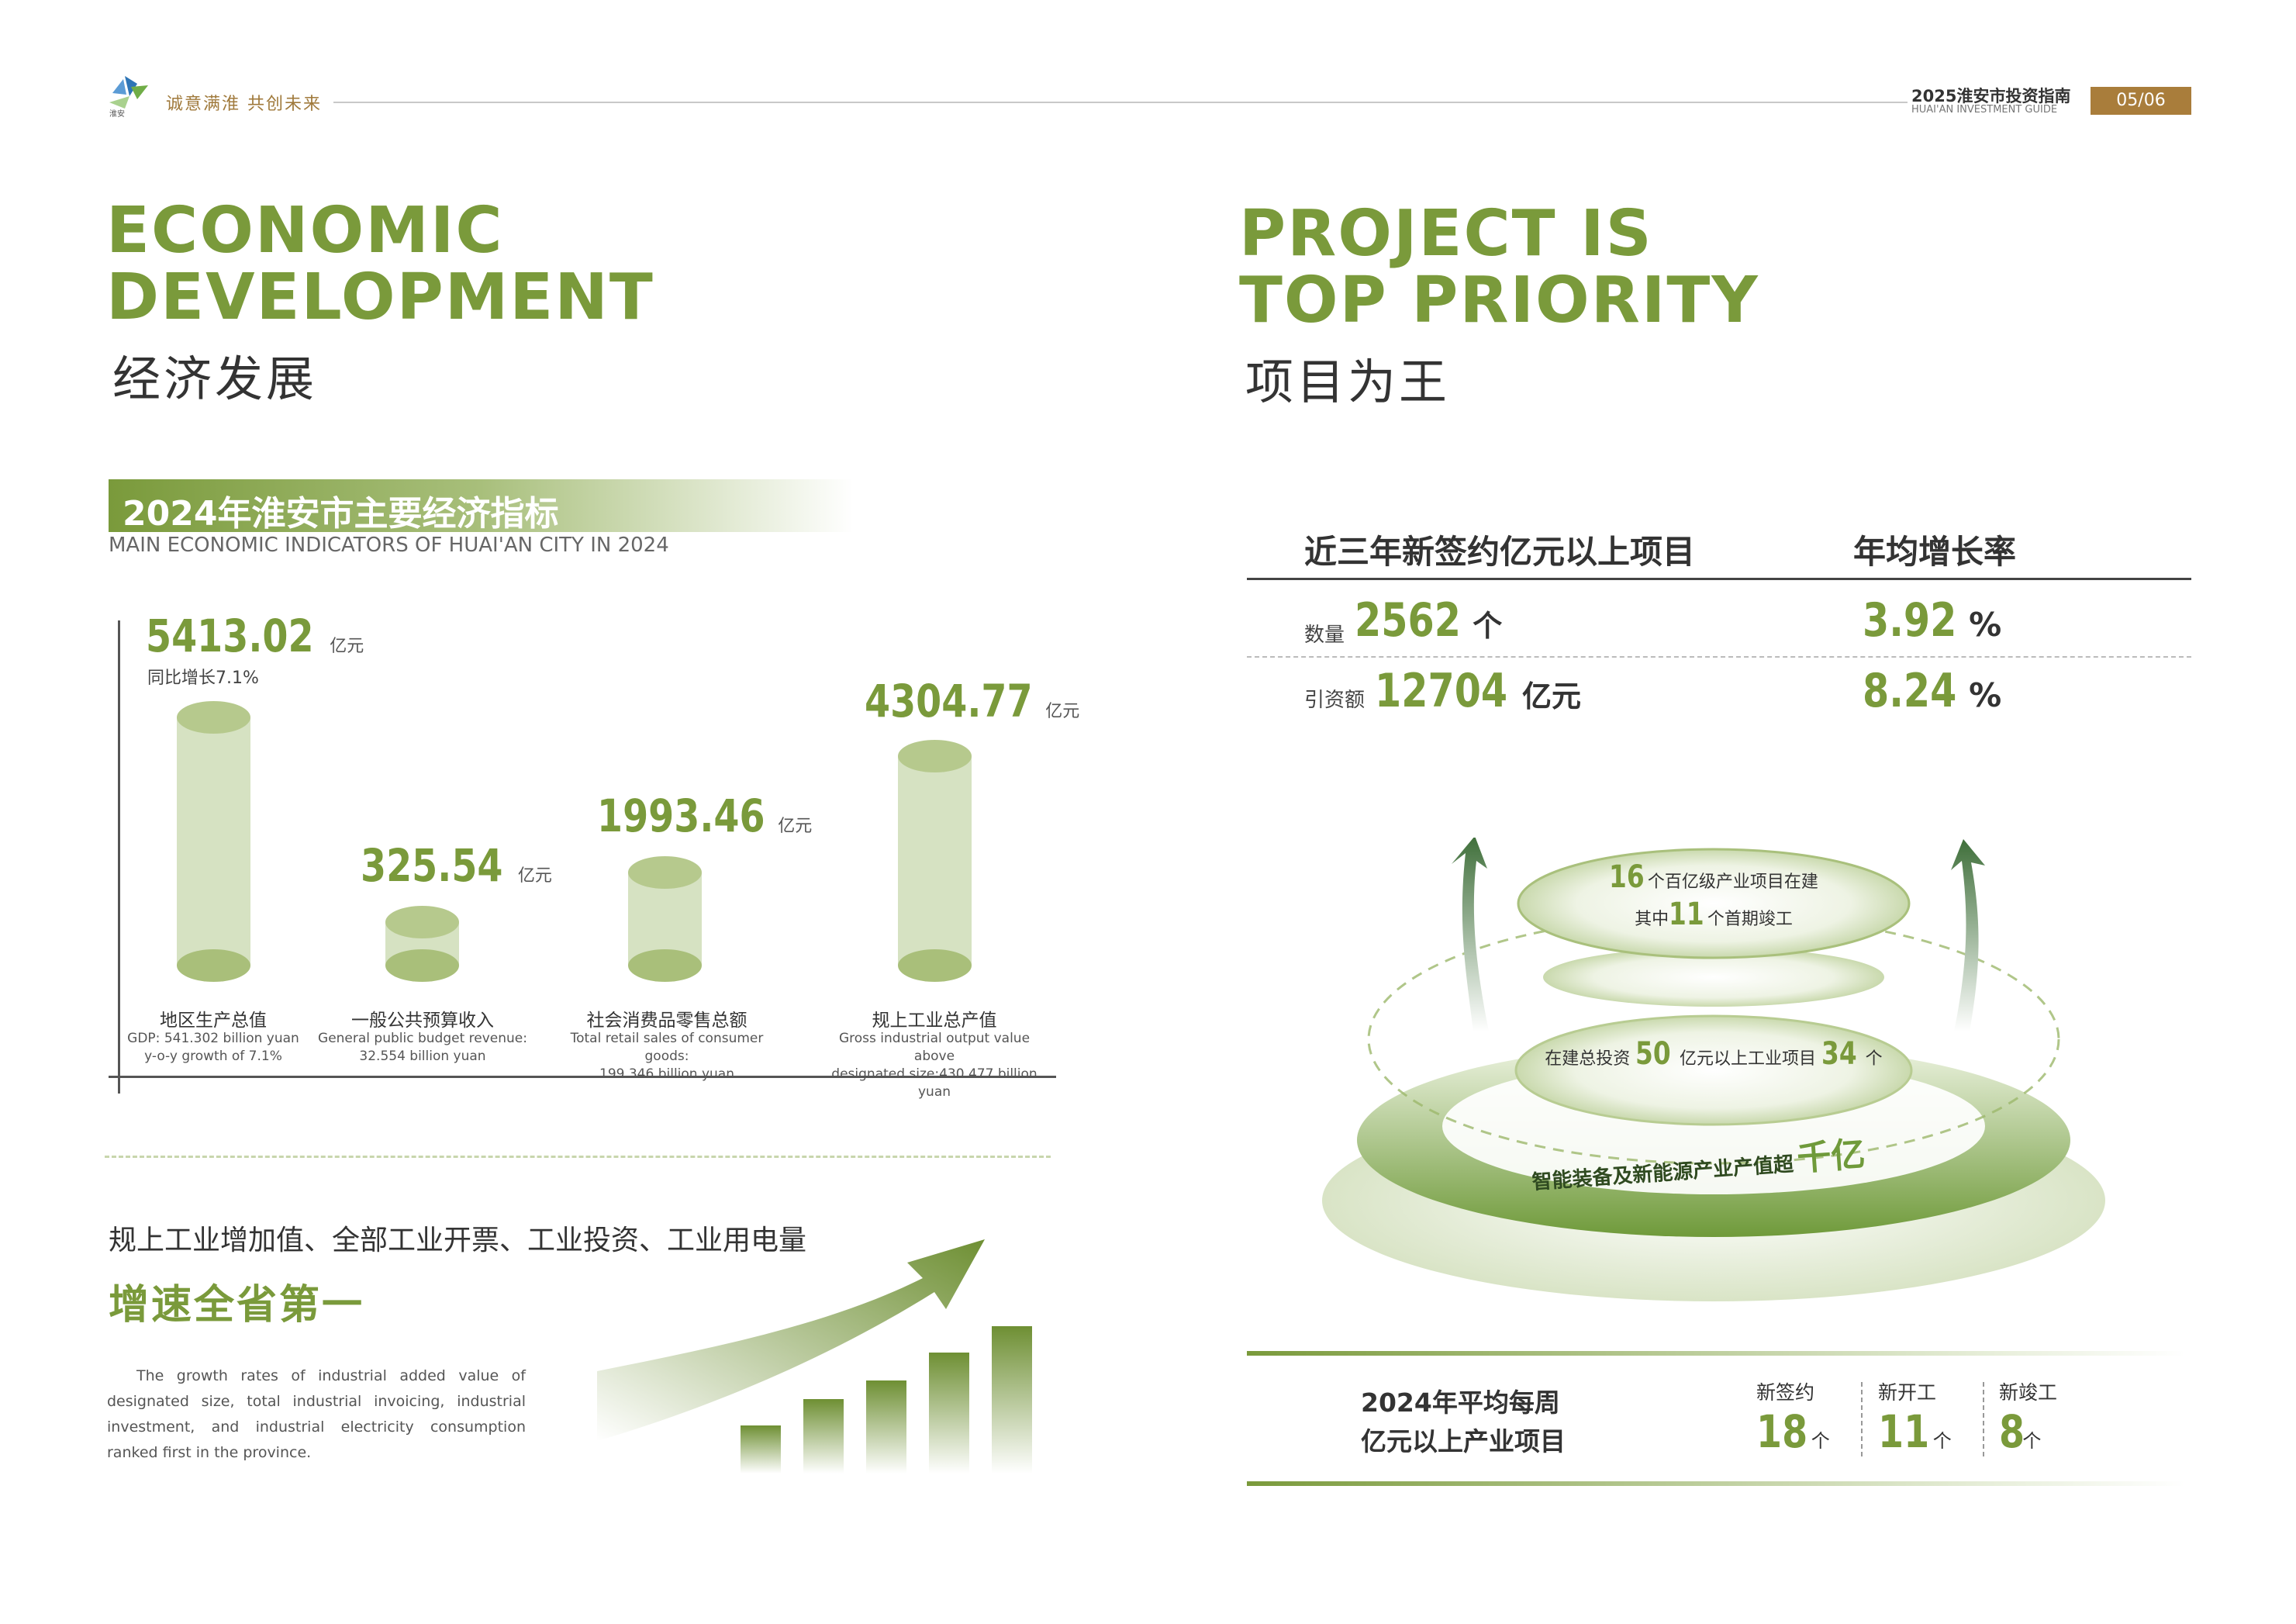 This screenshot has width=2296, height=1624. Describe the element at coordinates (1910, 620) in the screenshot. I see `row-rate: 3.92` at that location.